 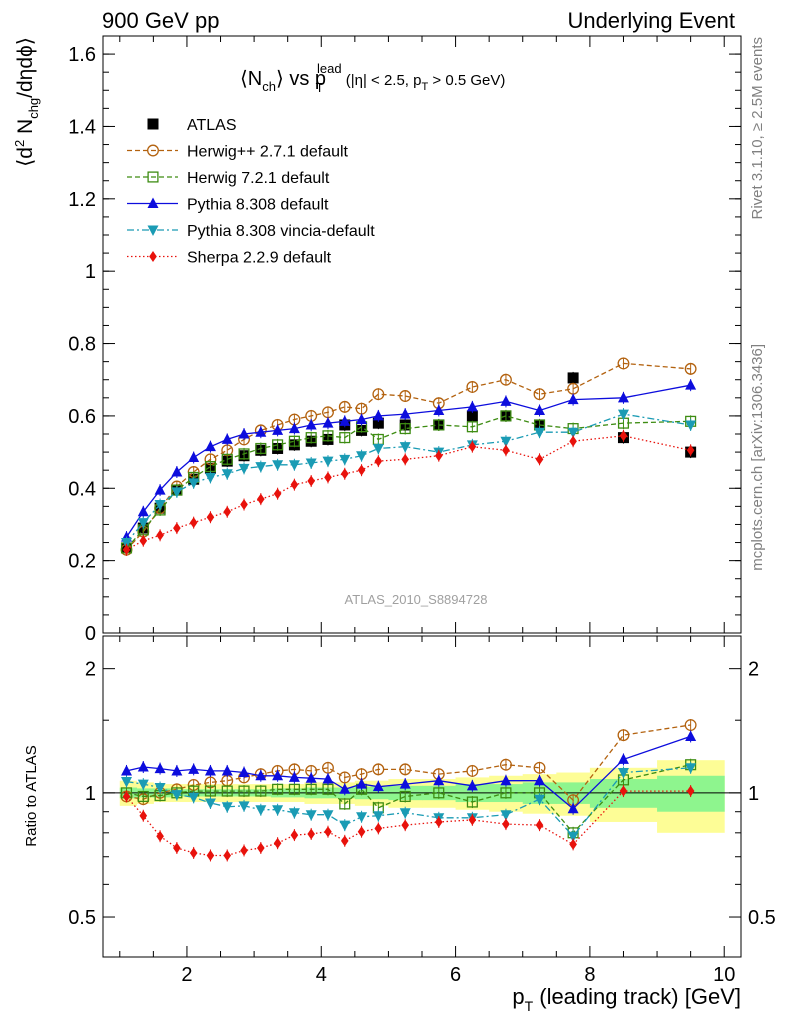 What do you see at coordinates (82, 345) in the screenshot?
I see `y-tick-label: 0.8` at bounding box center [82, 345].